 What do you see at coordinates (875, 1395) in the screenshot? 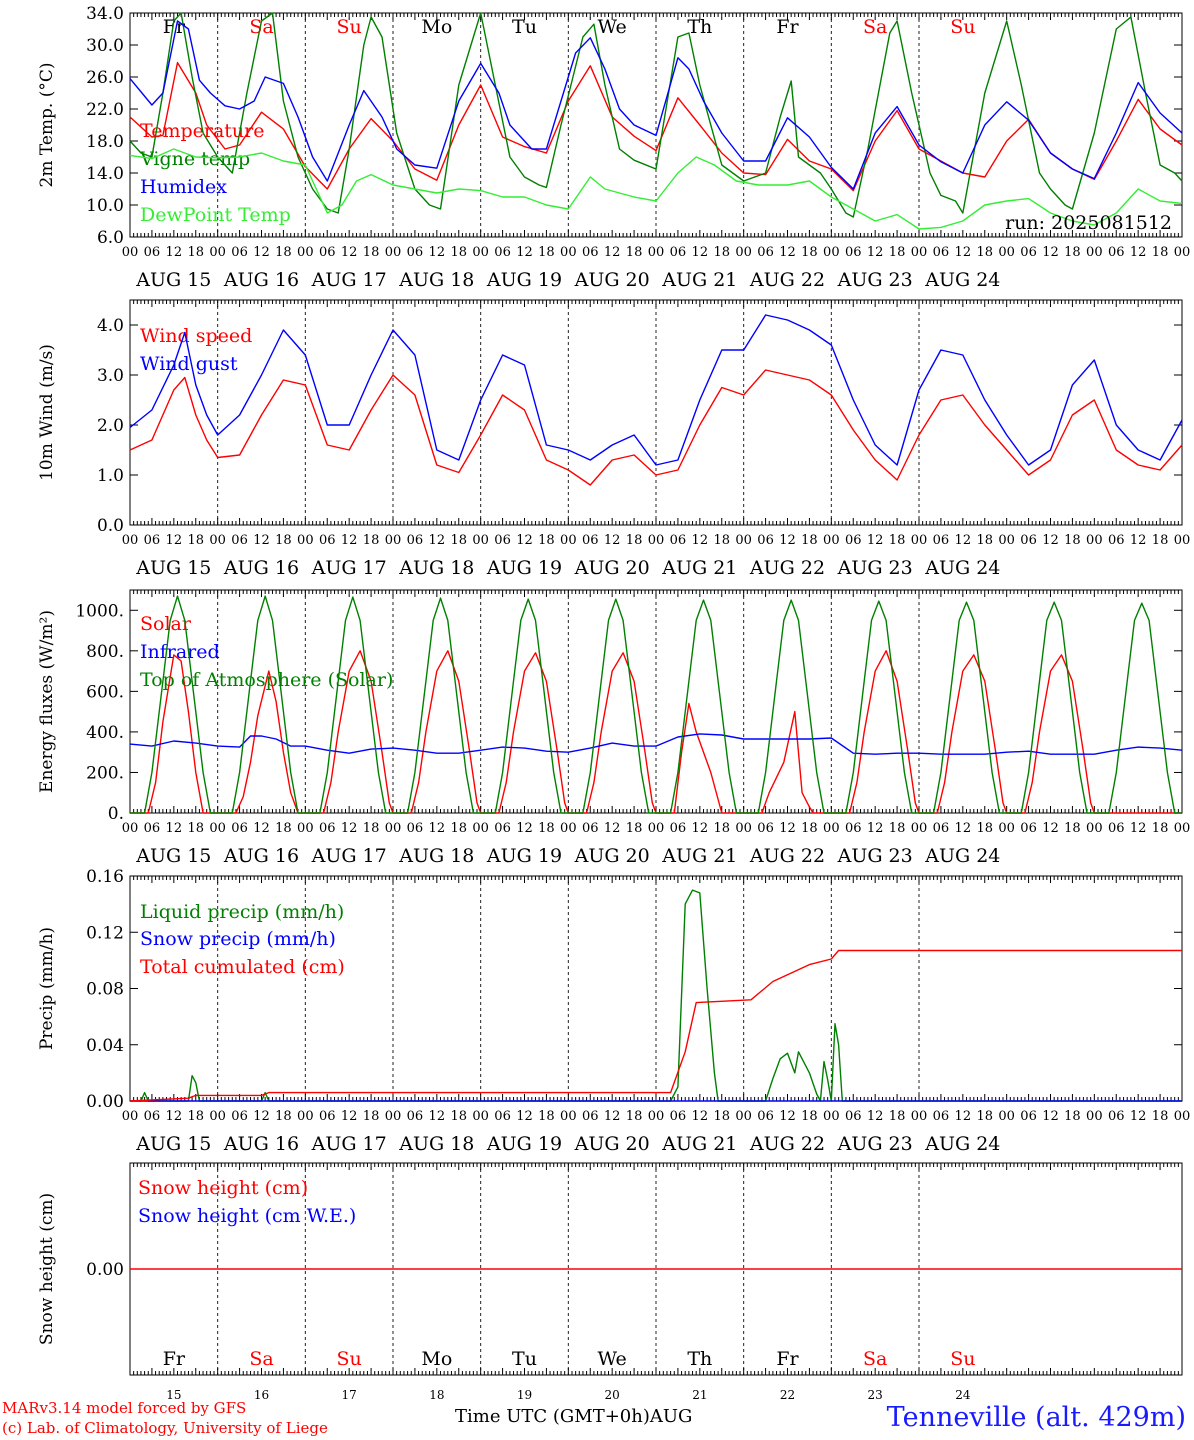
I see `day-number: 23` at bounding box center [875, 1395].